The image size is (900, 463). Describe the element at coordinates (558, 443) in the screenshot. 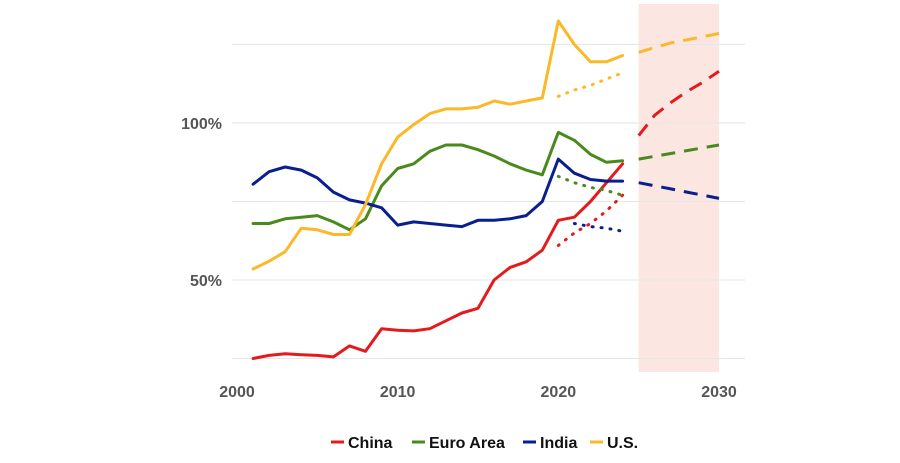

I see `legend-label-india: India` at that location.